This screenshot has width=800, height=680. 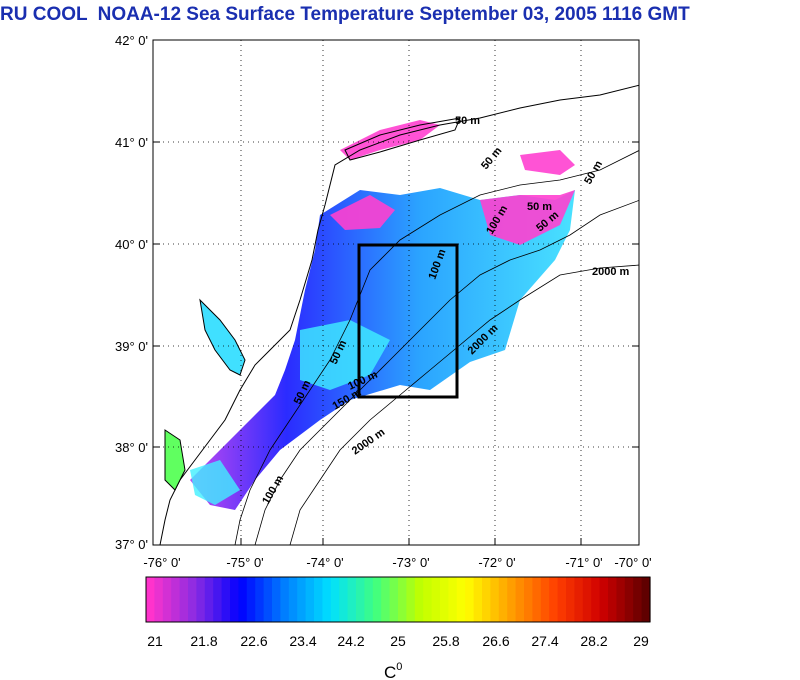 What do you see at coordinates (131, 40) in the screenshot?
I see `lat-label: 42° 0'` at bounding box center [131, 40].